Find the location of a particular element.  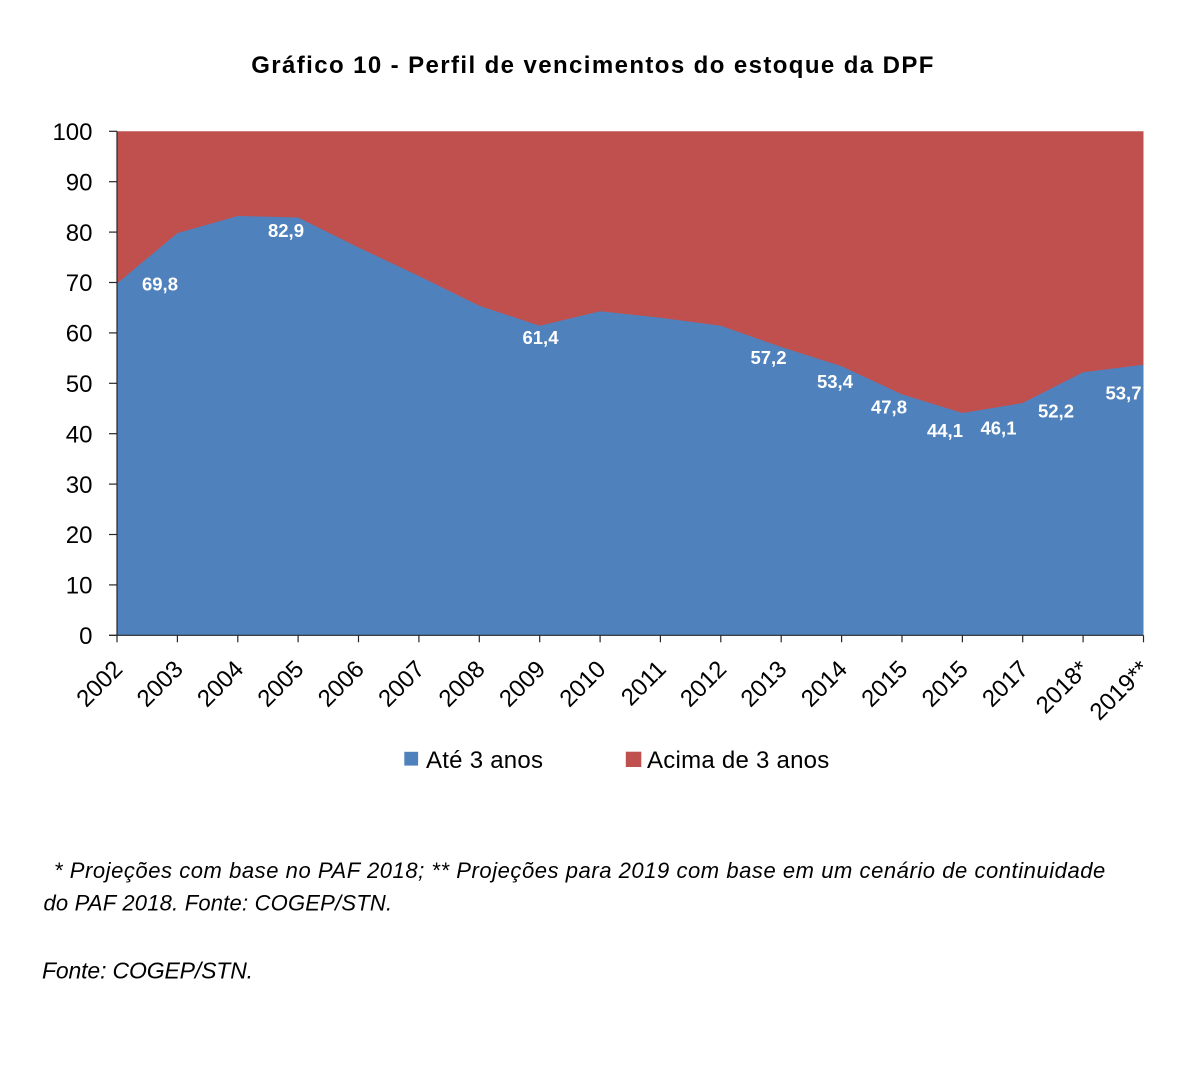

svg-text: 2009 is located at coordinates (522, 684).